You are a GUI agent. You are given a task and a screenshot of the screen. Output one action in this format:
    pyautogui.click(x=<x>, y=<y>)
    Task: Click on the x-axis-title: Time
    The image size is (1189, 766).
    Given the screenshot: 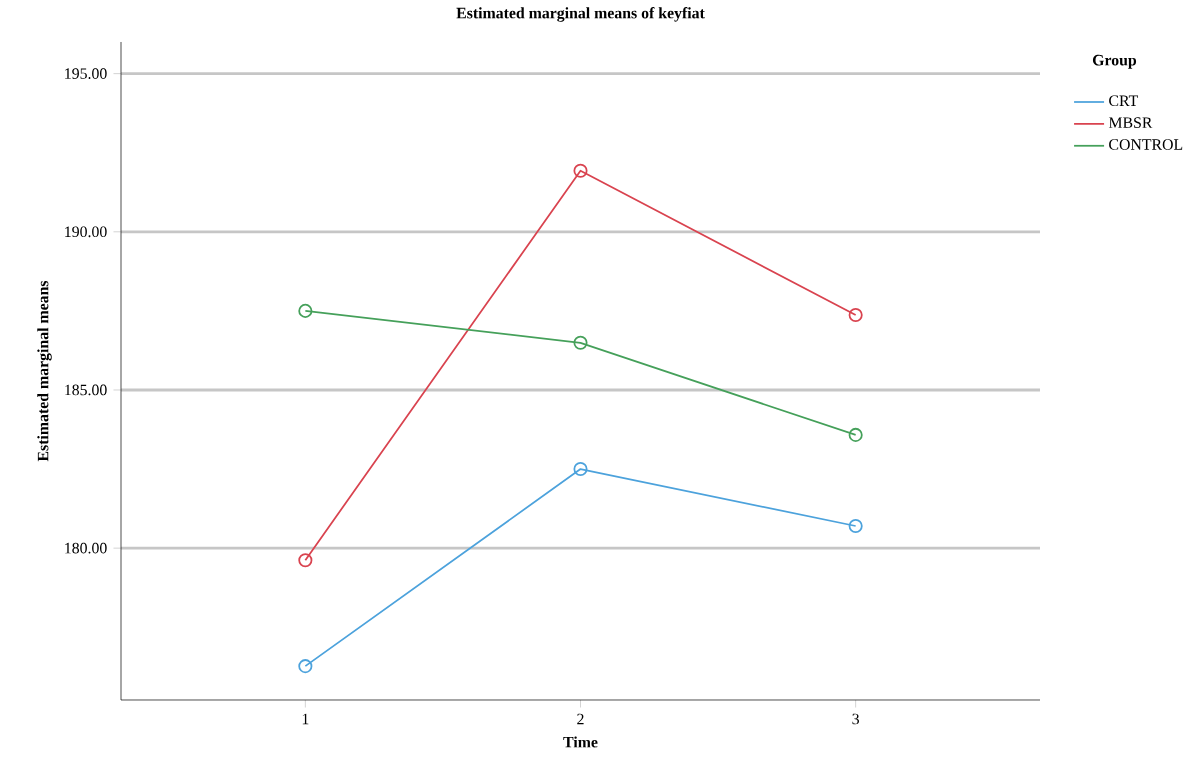 What is the action you would take?
    pyautogui.click(x=580, y=742)
    